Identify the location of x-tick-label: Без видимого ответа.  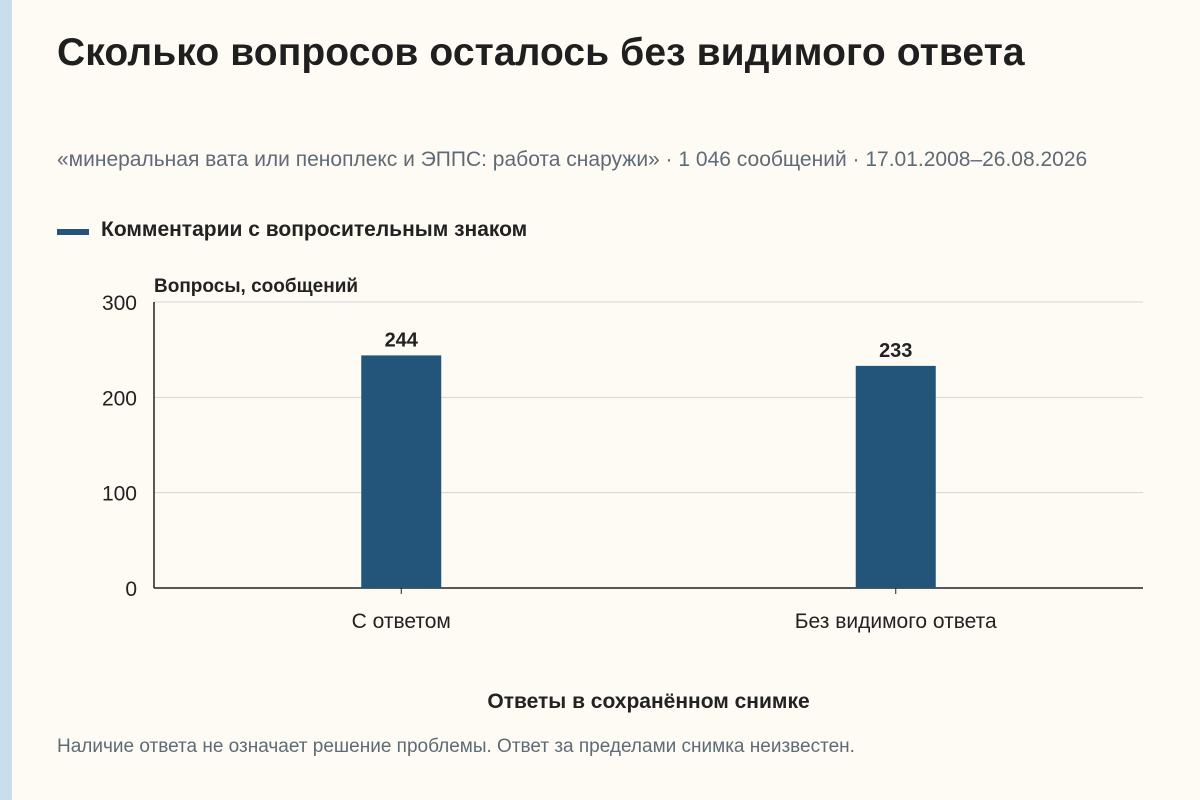
(896, 621).